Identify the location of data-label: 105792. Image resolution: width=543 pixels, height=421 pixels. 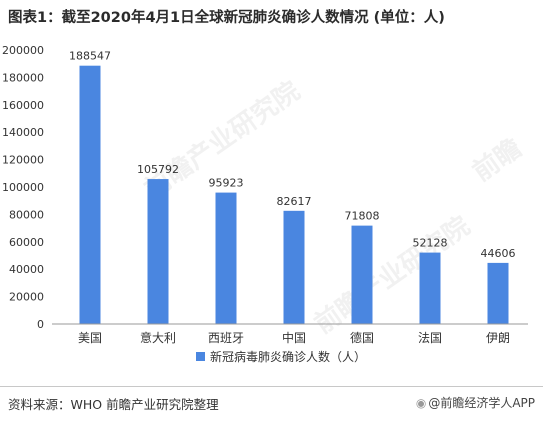
(158, 169).